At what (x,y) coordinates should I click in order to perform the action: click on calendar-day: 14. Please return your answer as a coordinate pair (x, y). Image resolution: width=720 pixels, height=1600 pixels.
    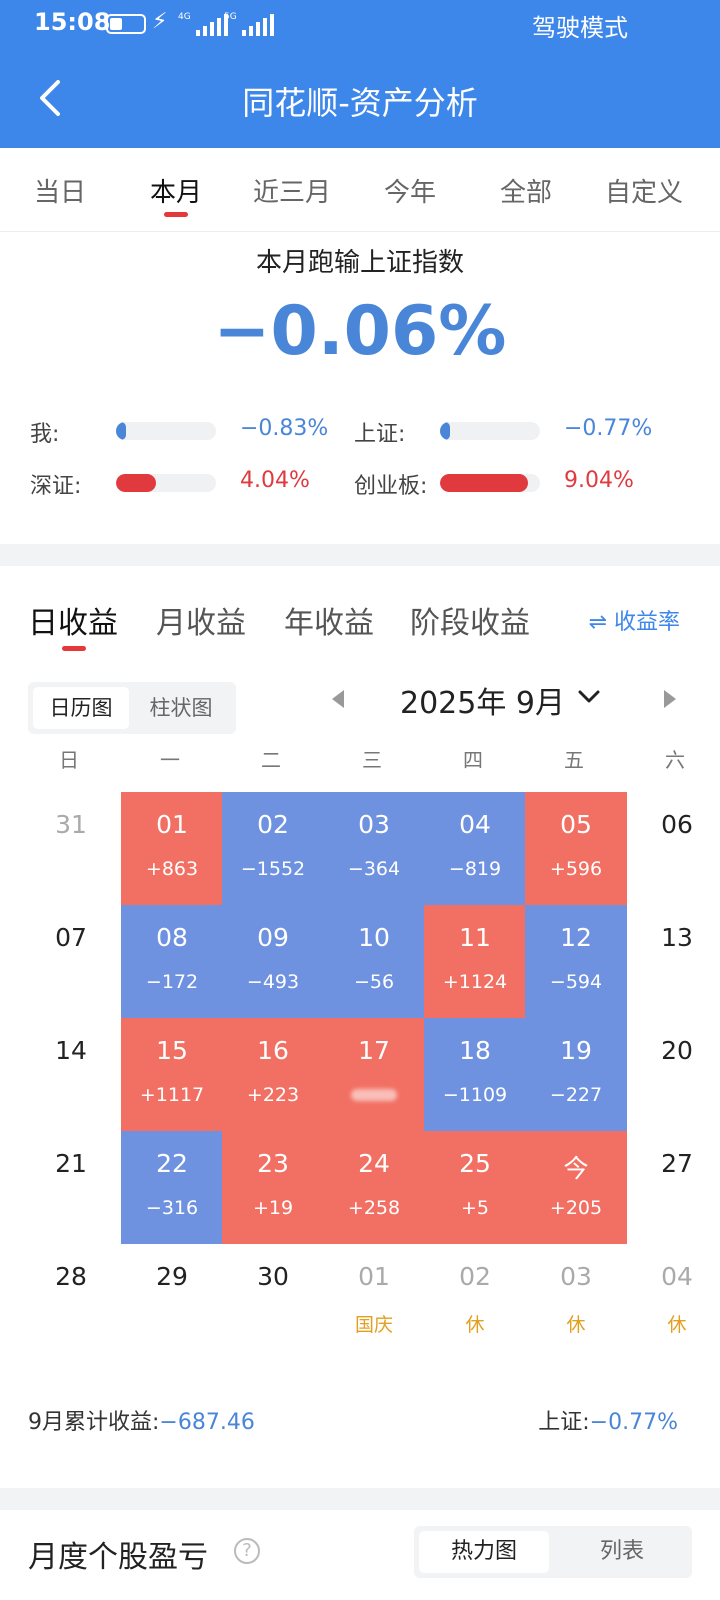
    Looking at the image, I should click on (71, 1074).